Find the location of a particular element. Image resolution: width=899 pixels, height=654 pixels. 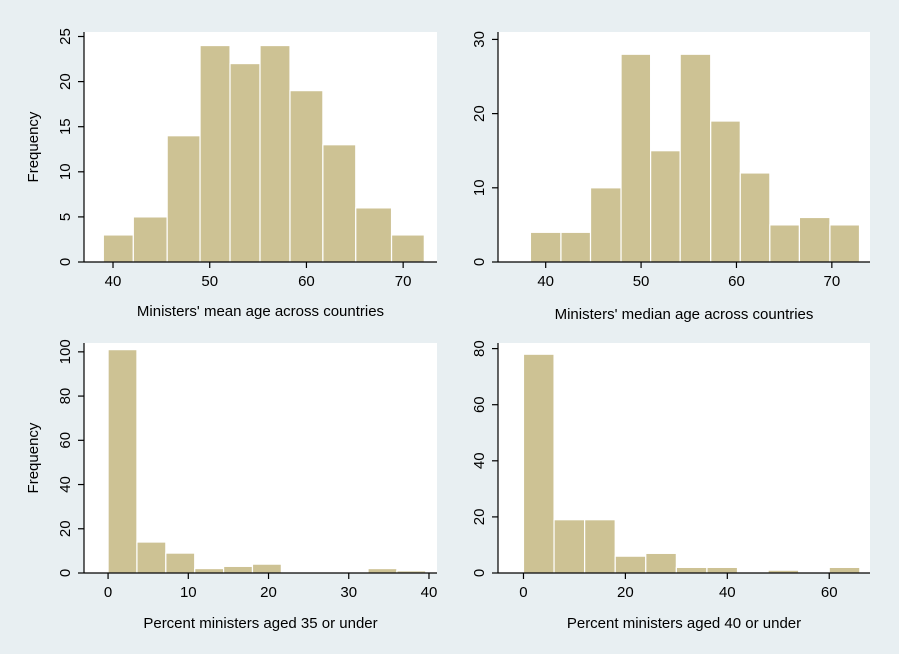

y-tick-label: 30 is located at coordinates (479, 39).